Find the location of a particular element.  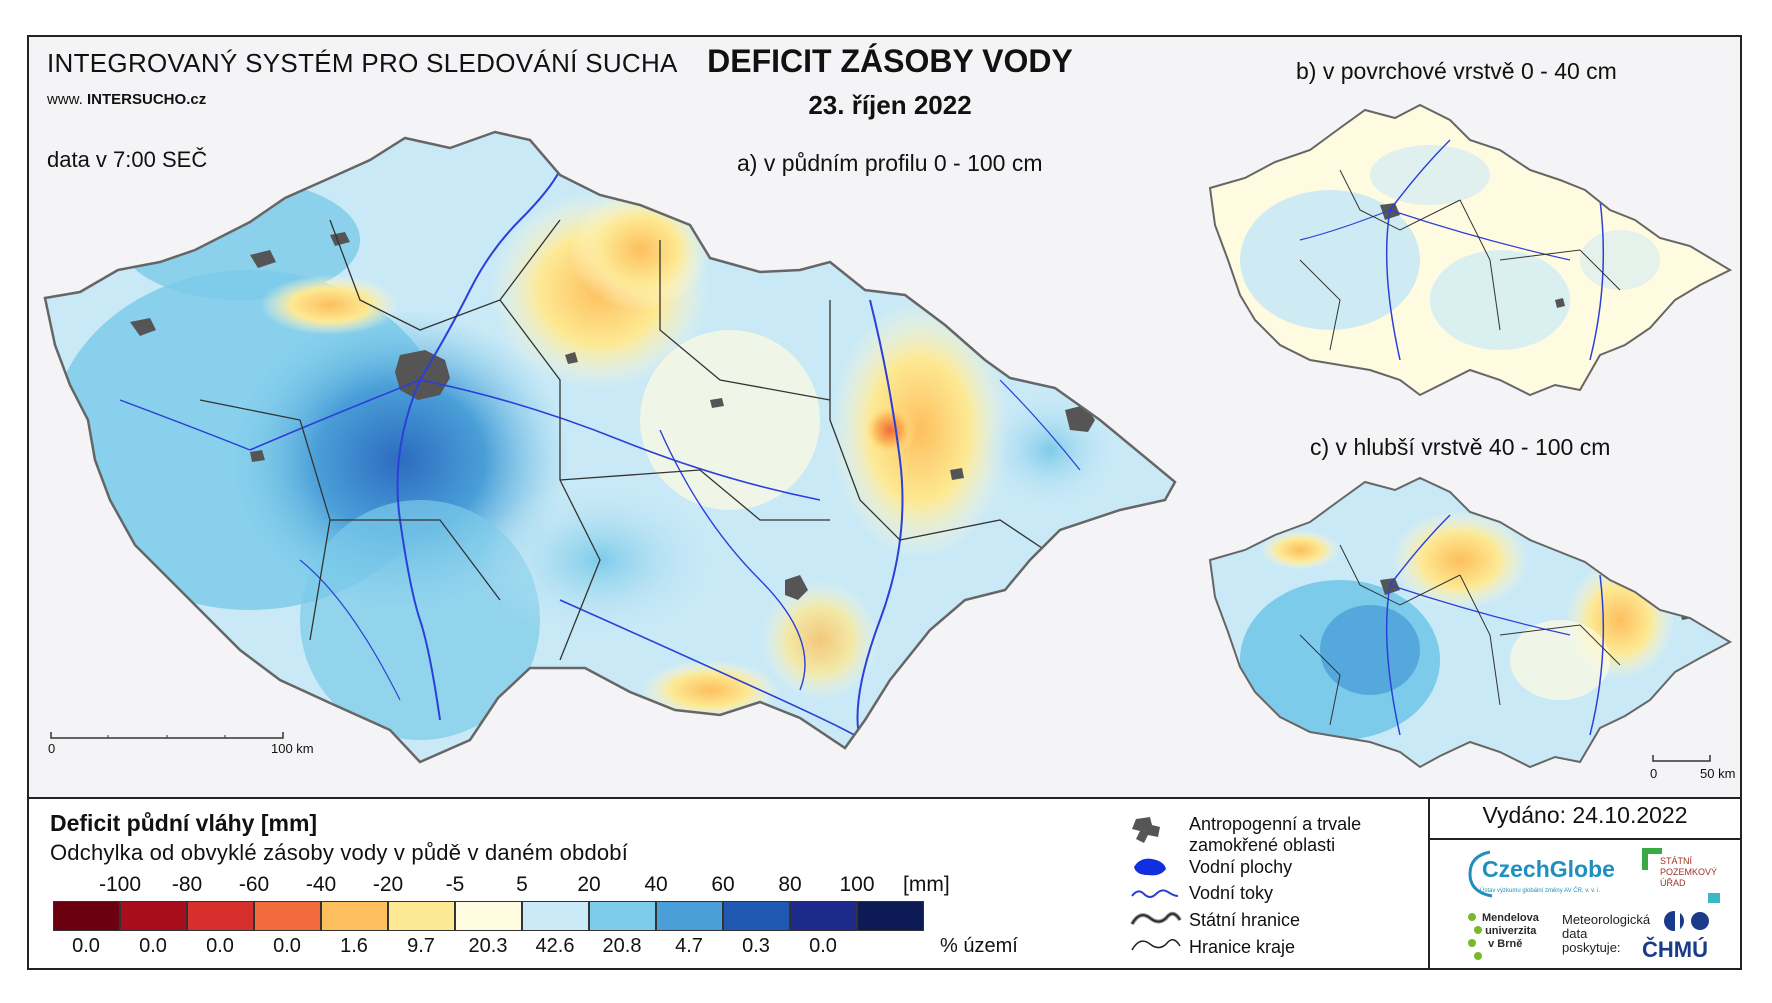

scale-a-zero: 0 is located at coordinates (52, 748).